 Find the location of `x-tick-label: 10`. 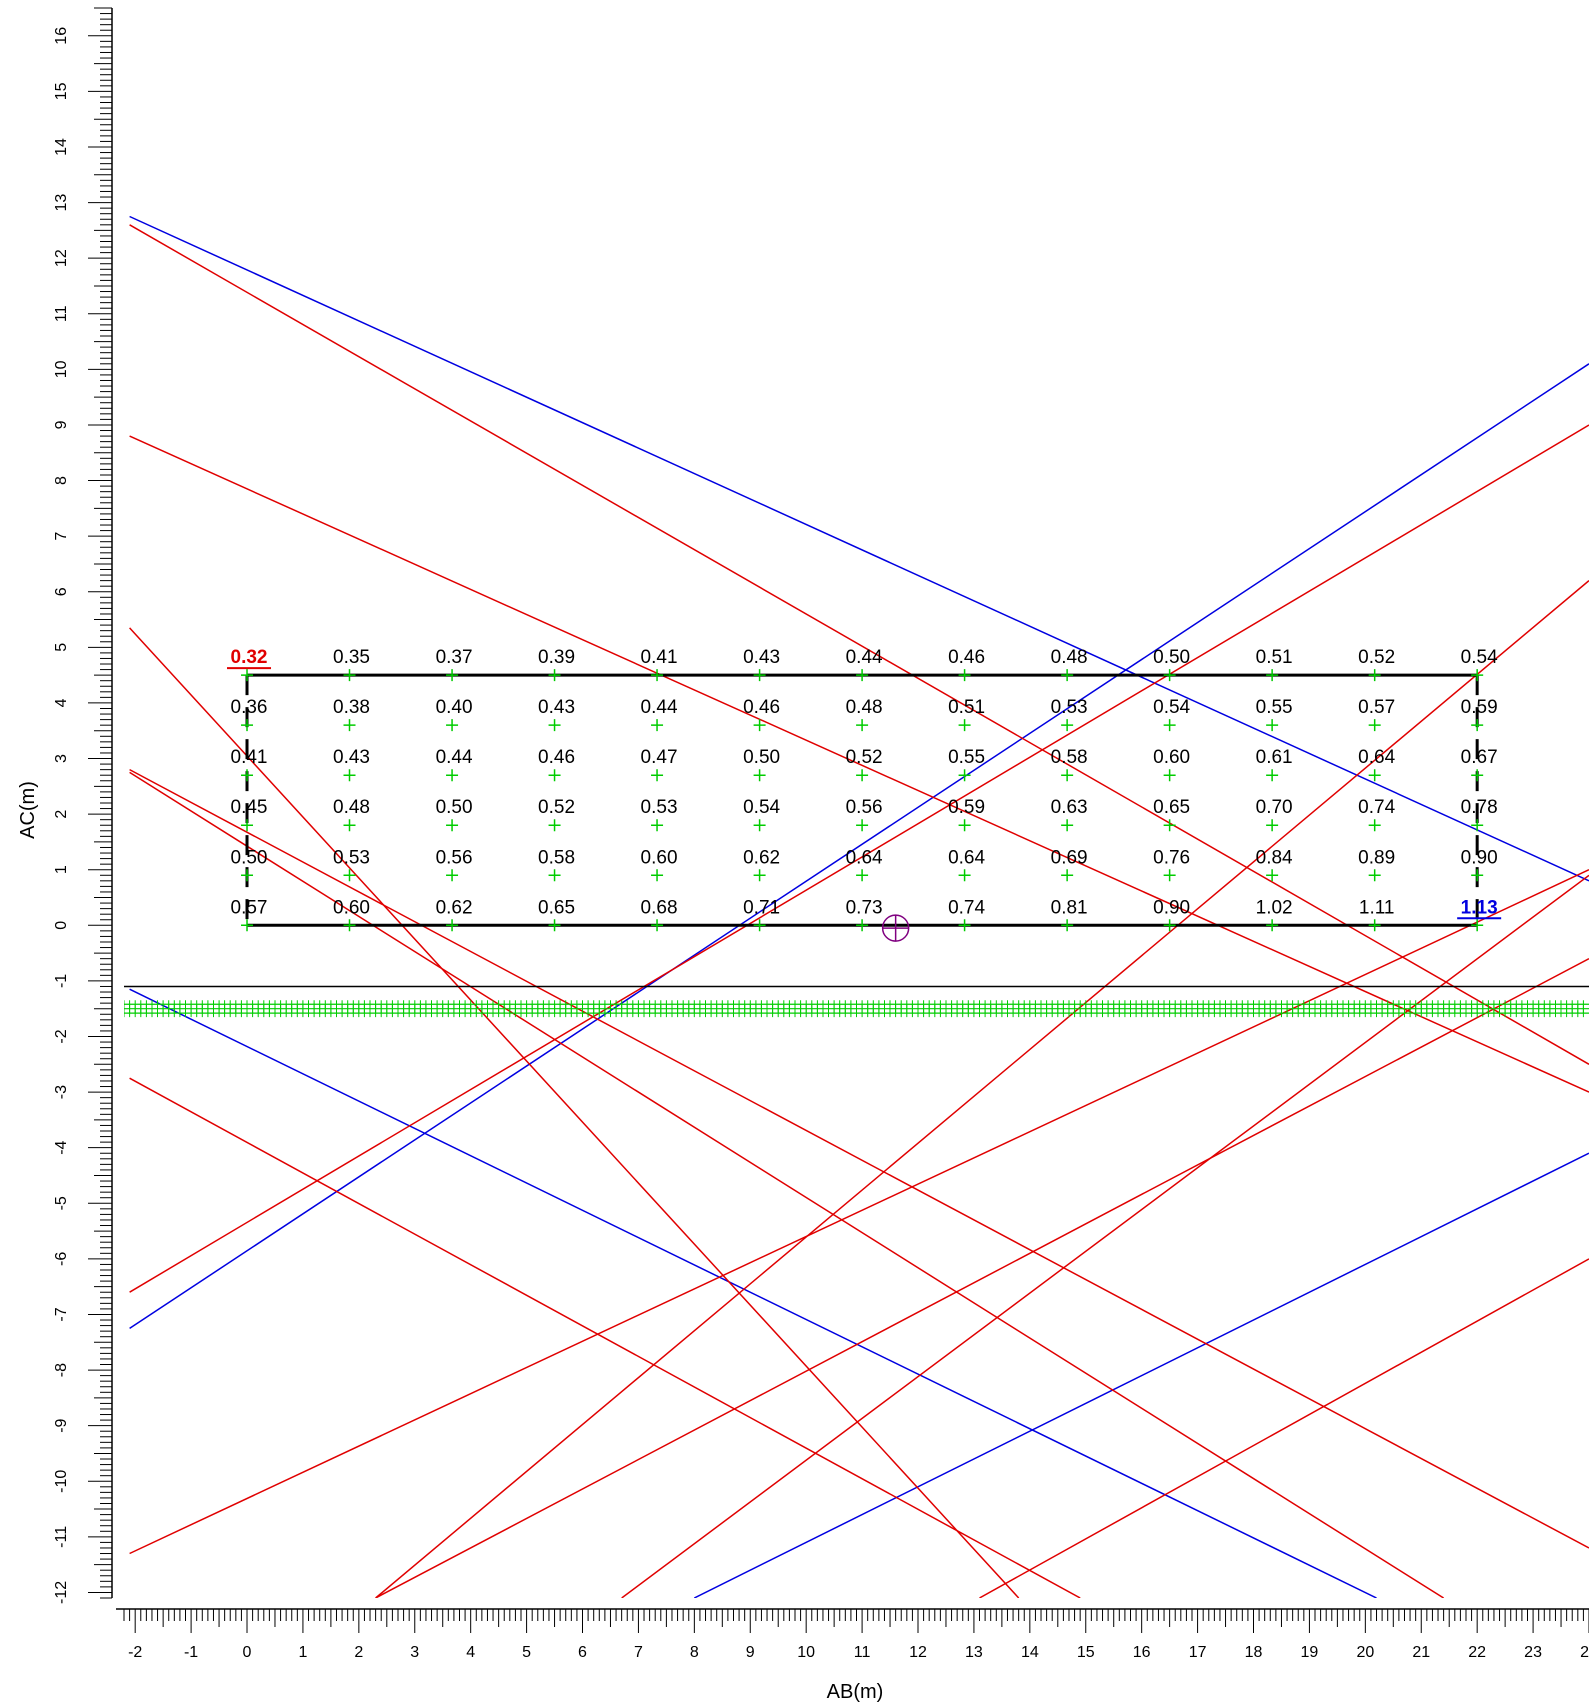

x-tick-label: 10 is located at coordinates (806, 1652).